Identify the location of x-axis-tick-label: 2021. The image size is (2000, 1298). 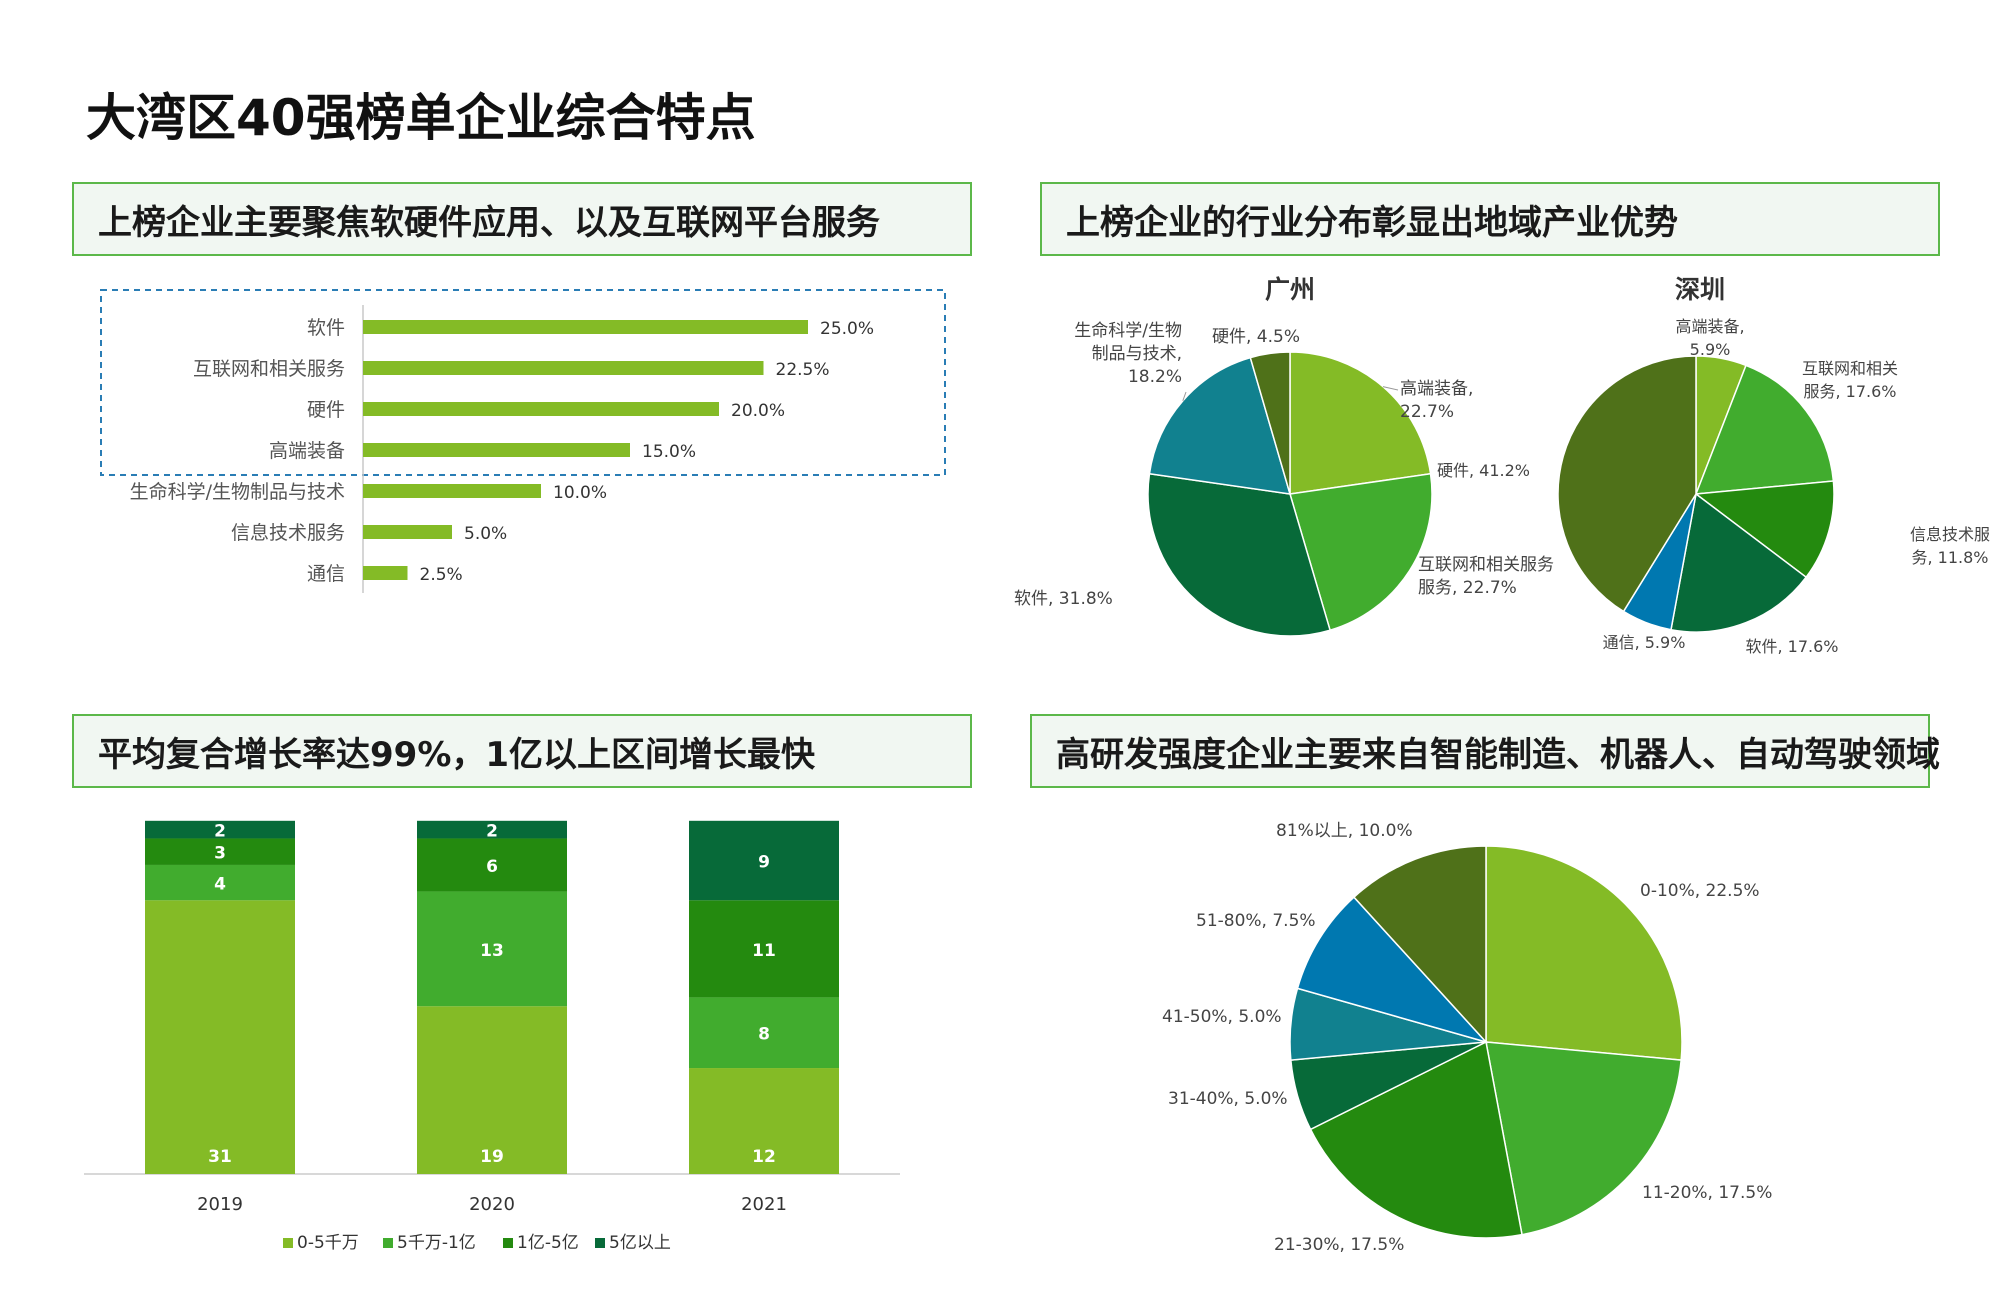
(764, 1204).